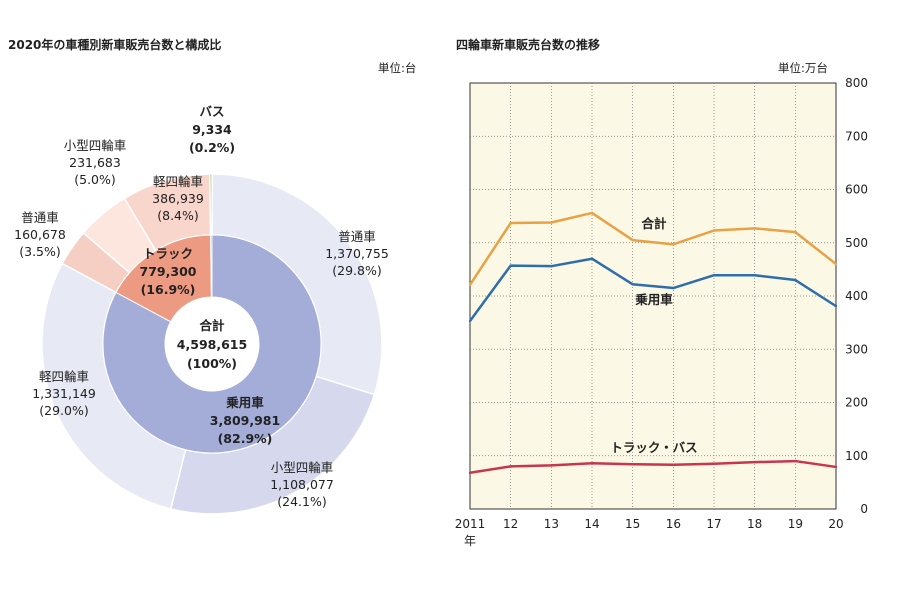  I want to click on outer-label-share-3: (3.5%), so click(40, 251).